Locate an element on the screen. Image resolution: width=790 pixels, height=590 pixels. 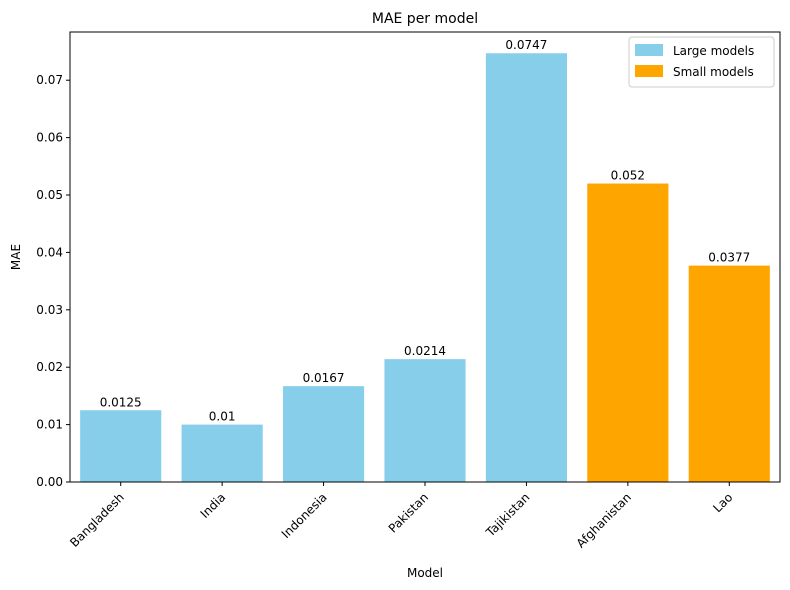
x-tick-label-afghanistan: Afghanistan is located at coordinates (604, 520).